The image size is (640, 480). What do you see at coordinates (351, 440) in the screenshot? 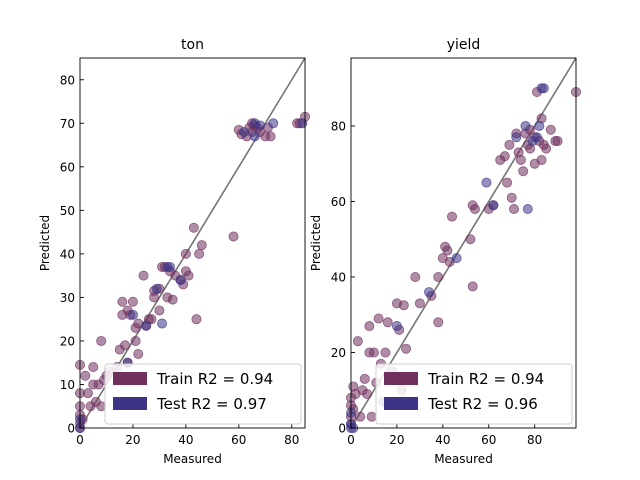
I see `x-tick-label: 0` at bounding box center [351, 440].